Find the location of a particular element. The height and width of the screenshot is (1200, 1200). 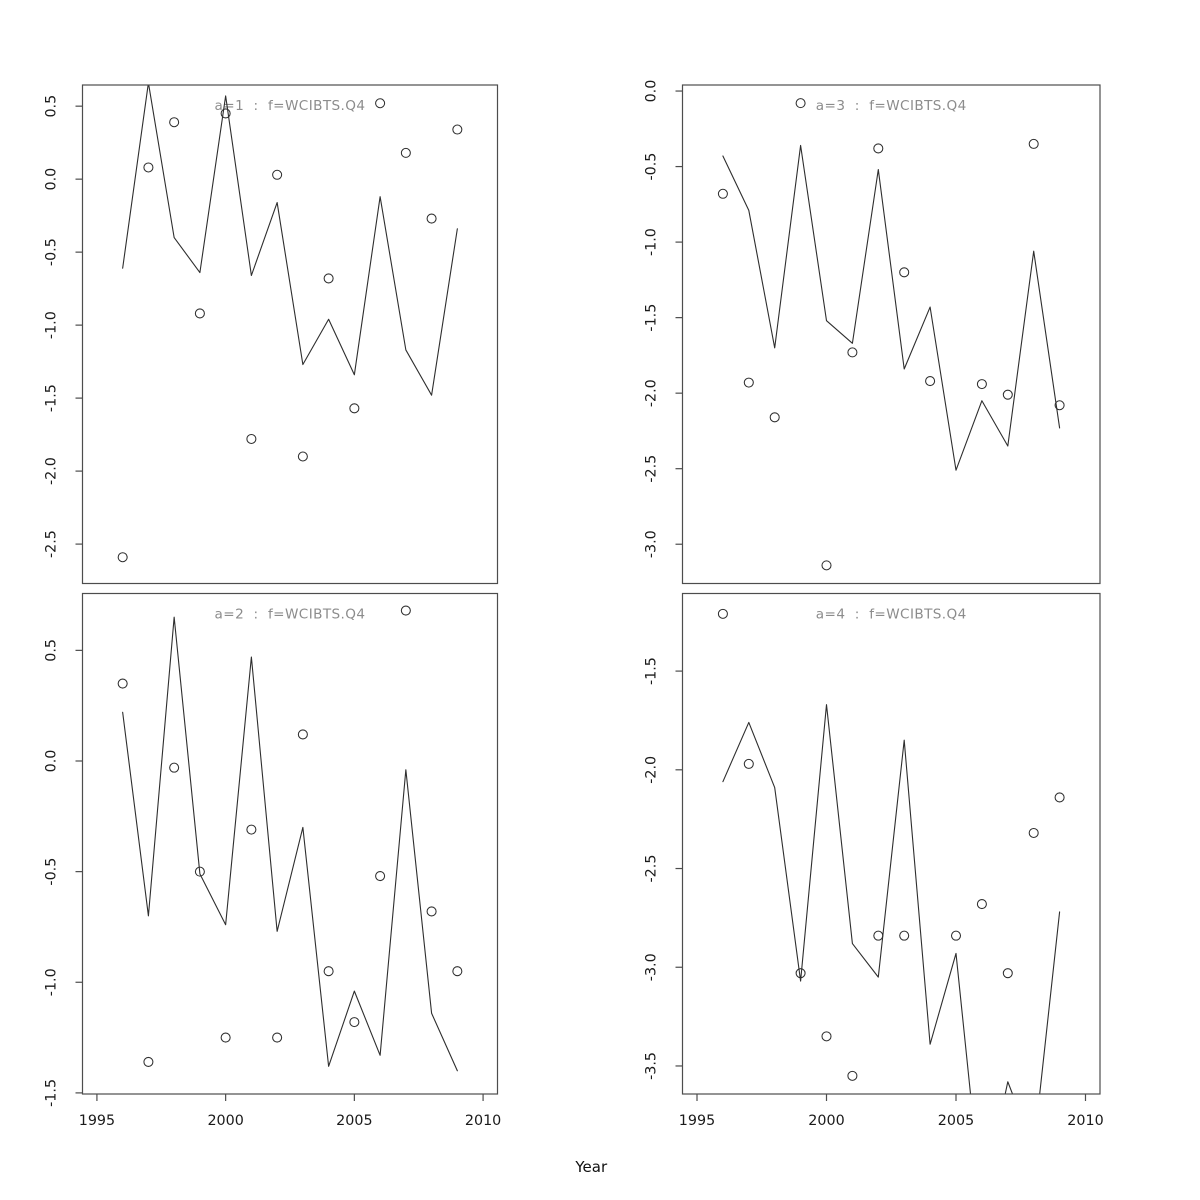

plot-region-a1 is located at coordinates (290, 324).